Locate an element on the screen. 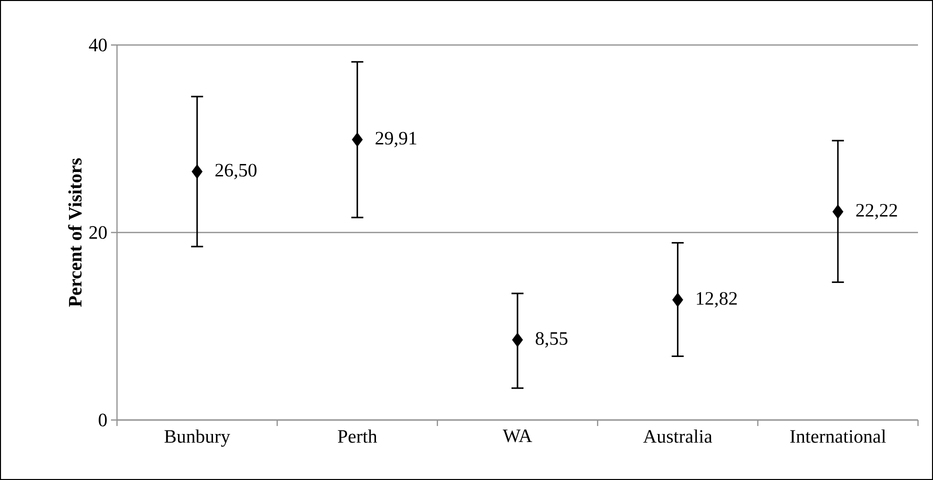 This screenshot has height=480, width=933. x-tick-label: Perth is located at coordinates (358, 436).